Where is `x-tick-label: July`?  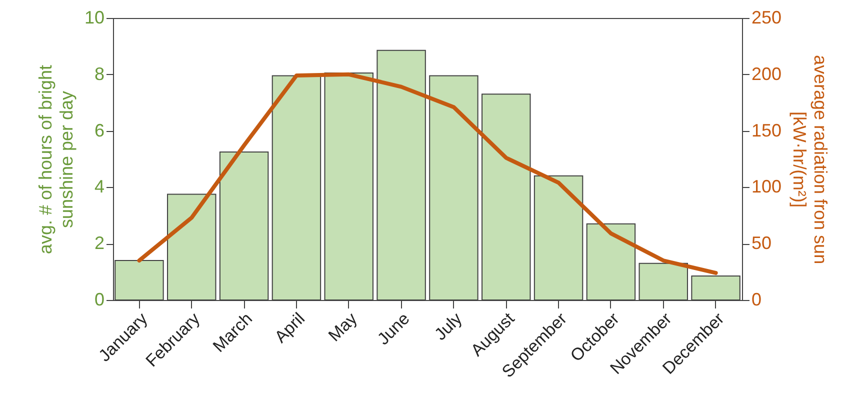
x-tick-label: July is located at coordinates (448, 326).